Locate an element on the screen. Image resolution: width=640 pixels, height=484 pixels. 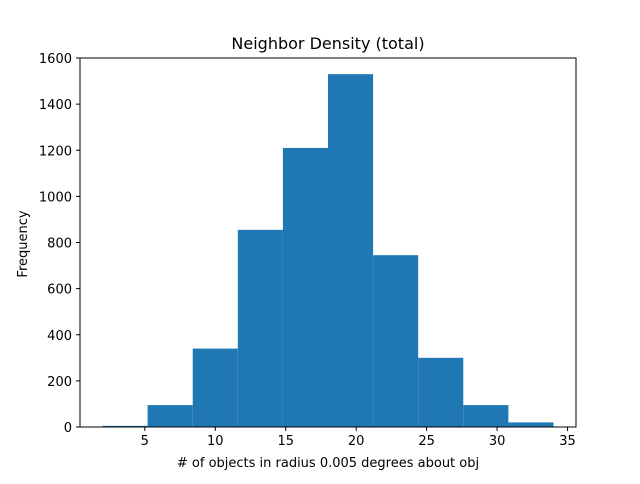
x-tick-label: 30 is located at coordinates (497, 441).